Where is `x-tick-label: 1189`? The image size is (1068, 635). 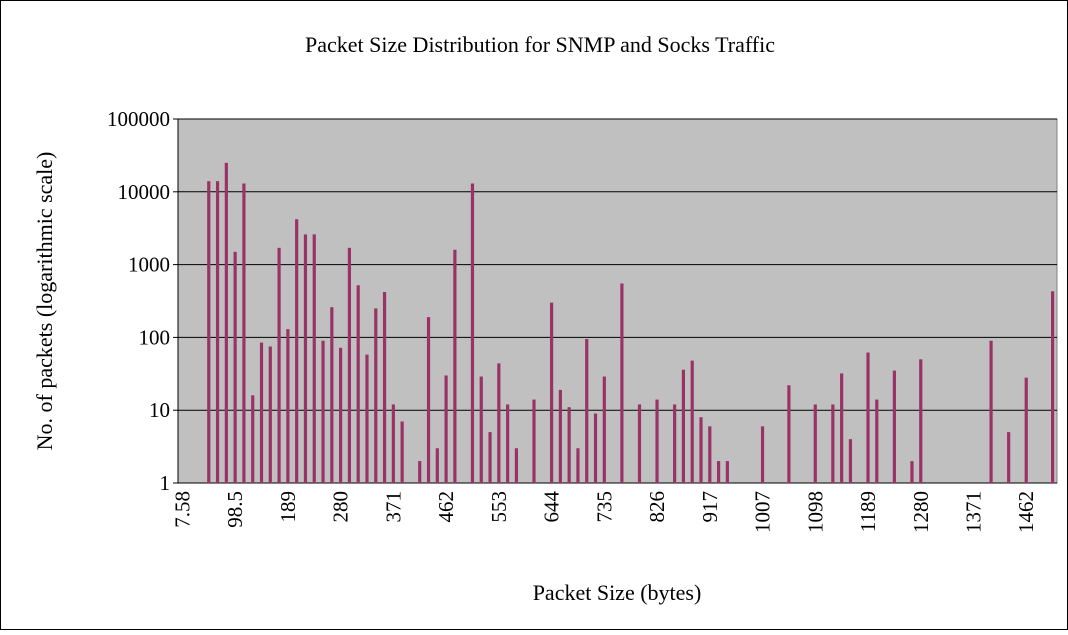
x-tick-label: 1189 is located at coordinates (868, 511).